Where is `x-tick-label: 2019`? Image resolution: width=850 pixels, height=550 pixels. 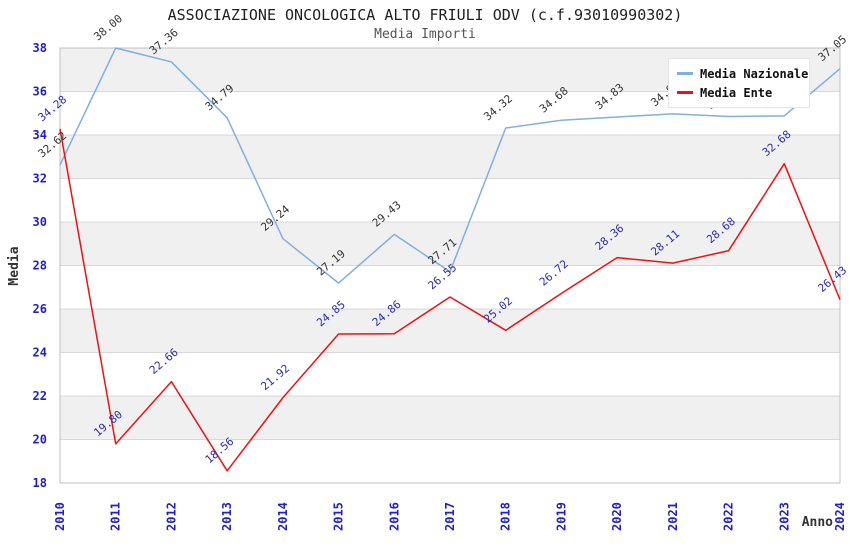
x-tick-label: 2019 is located at coordinates (561, 516).